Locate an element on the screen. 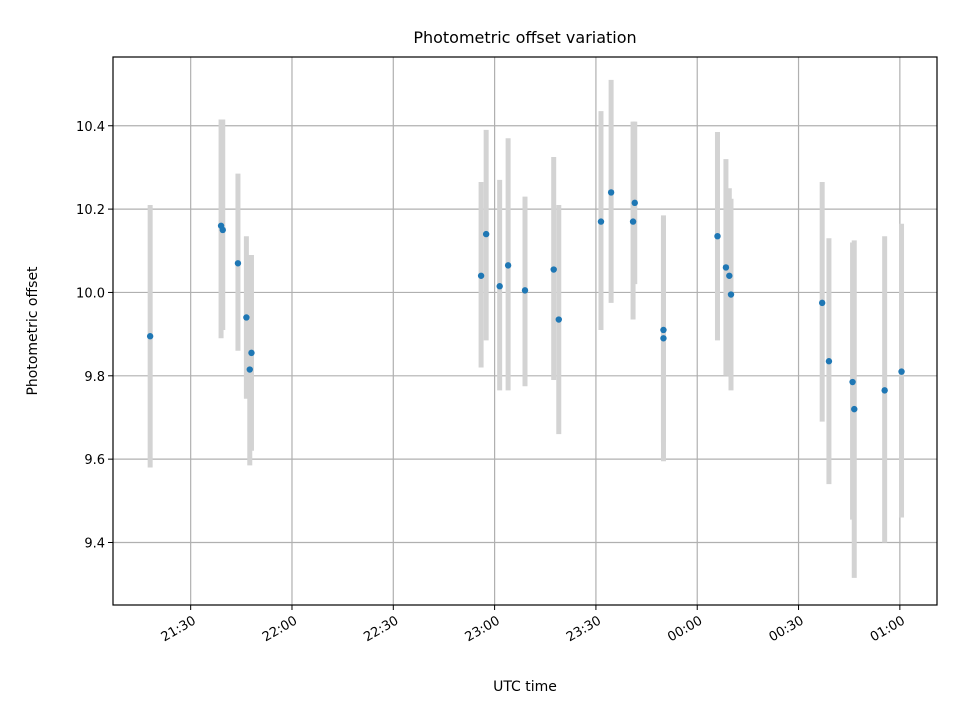  x-tick-label: 01:00 is located at coordinates (888, 629).